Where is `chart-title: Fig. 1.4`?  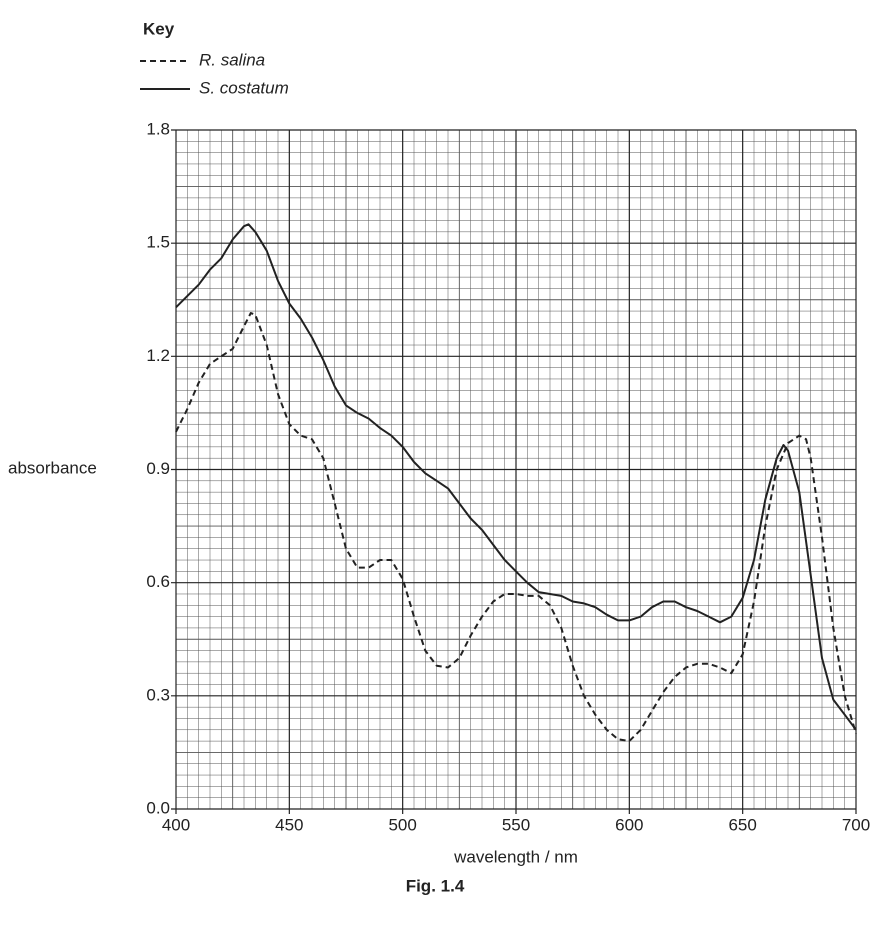 chart-title: Fig. 1.4 is located at coordinates (435, 885).